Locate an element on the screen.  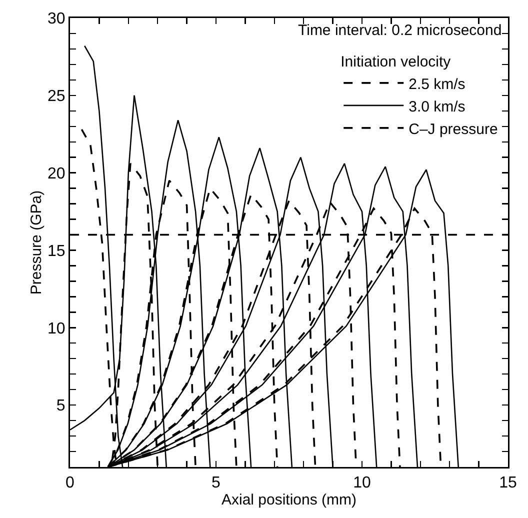
legend-label: 2.5 km/s is located at coordinates (437, 84).